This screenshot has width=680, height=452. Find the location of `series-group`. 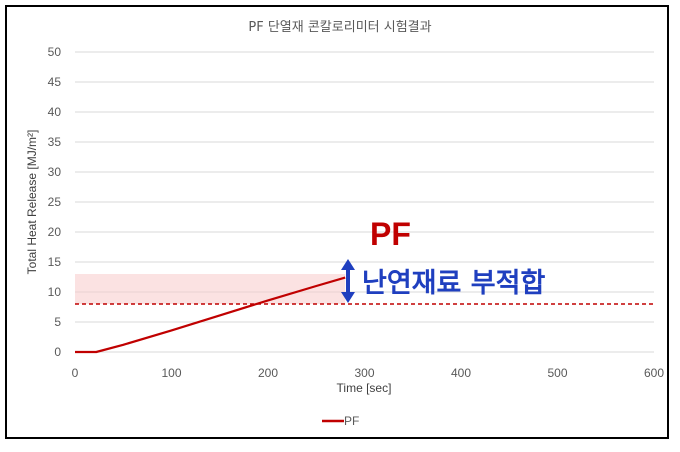

series-group is located at coordinates (210, 315).